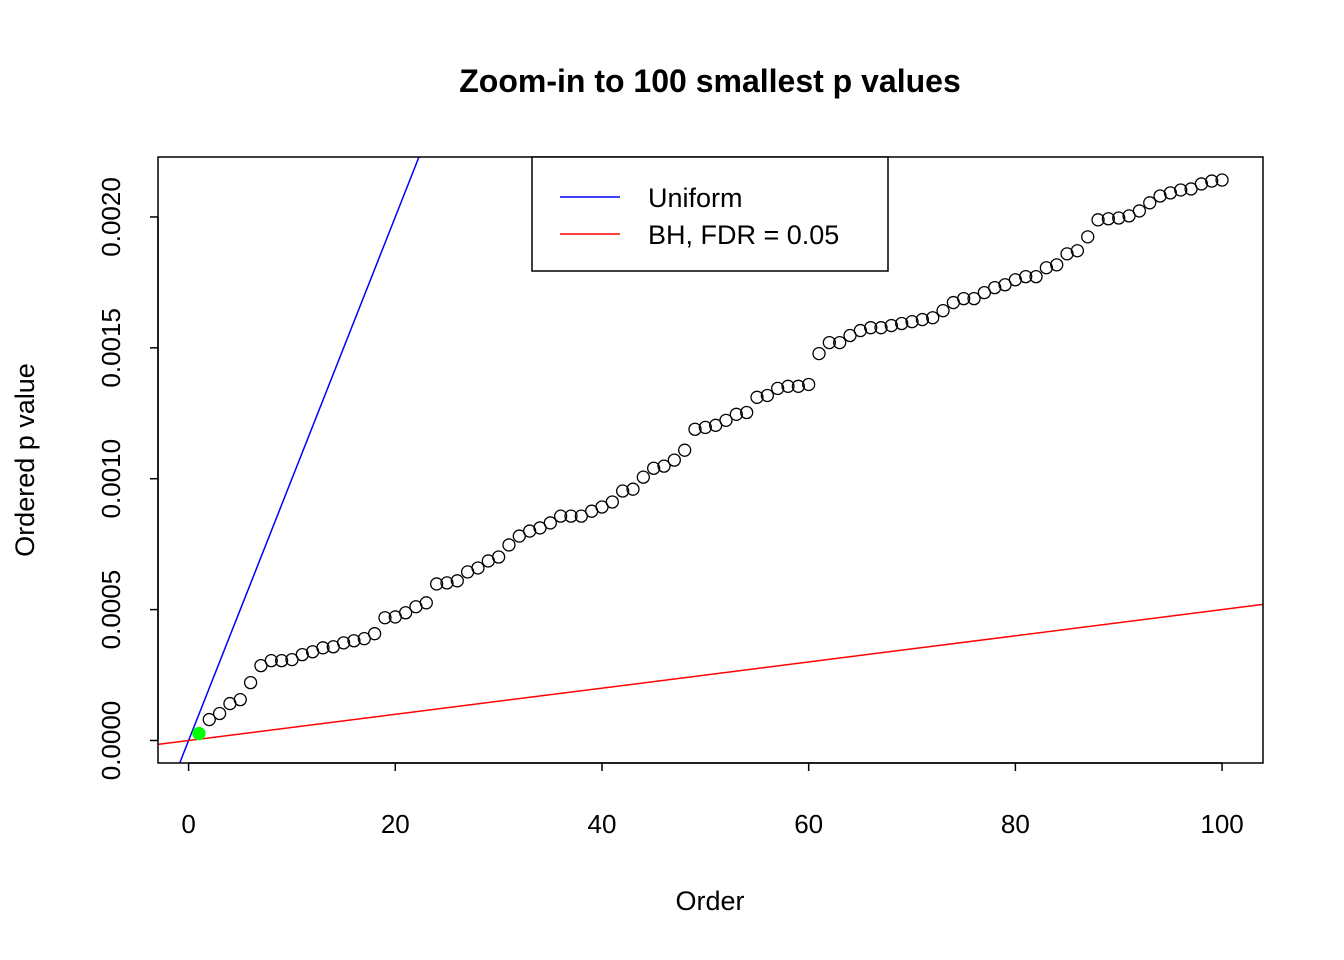 The width and height of the screenshot is (1344, 960). I want to click on y-tick-label: 0.0005, so click(111, 610).